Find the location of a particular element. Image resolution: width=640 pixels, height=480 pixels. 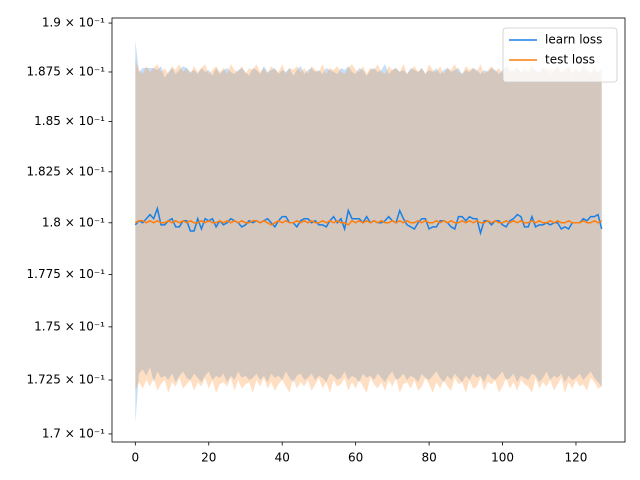

legend-label: test loss is located at coordinates (570, 60).